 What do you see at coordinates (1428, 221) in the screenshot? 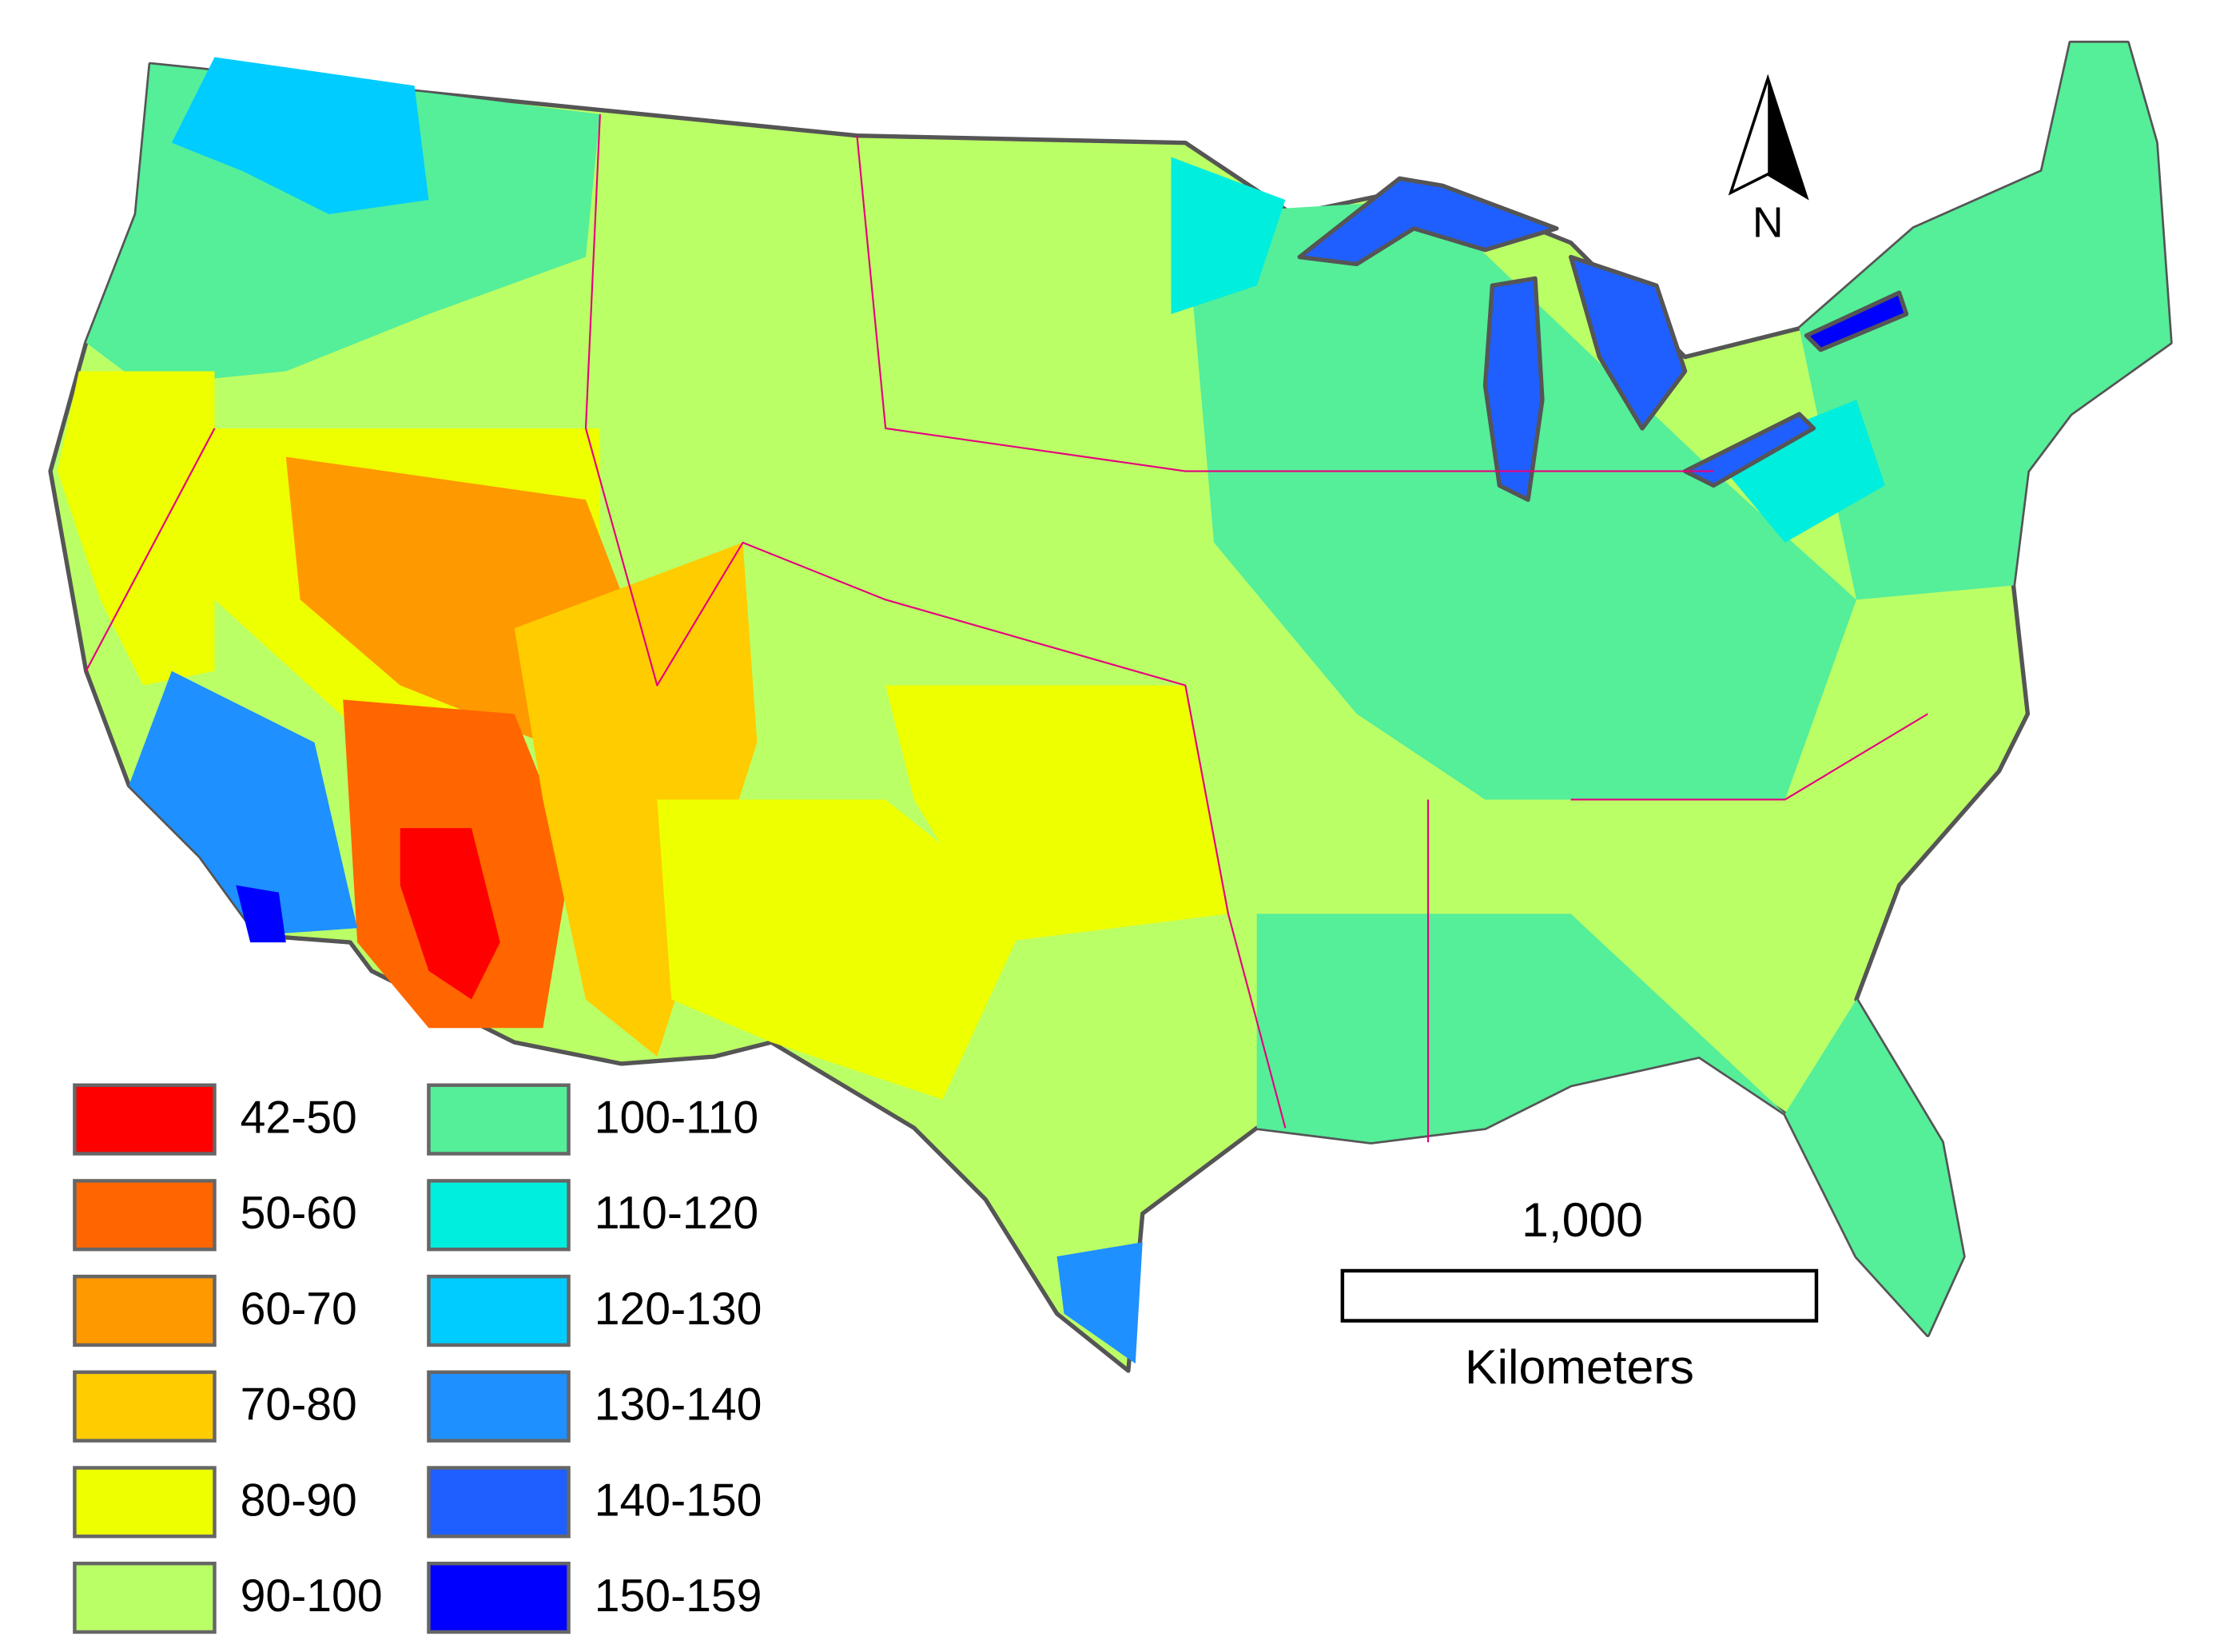
I see `lake-superior` at bounding box center [1428, 221].